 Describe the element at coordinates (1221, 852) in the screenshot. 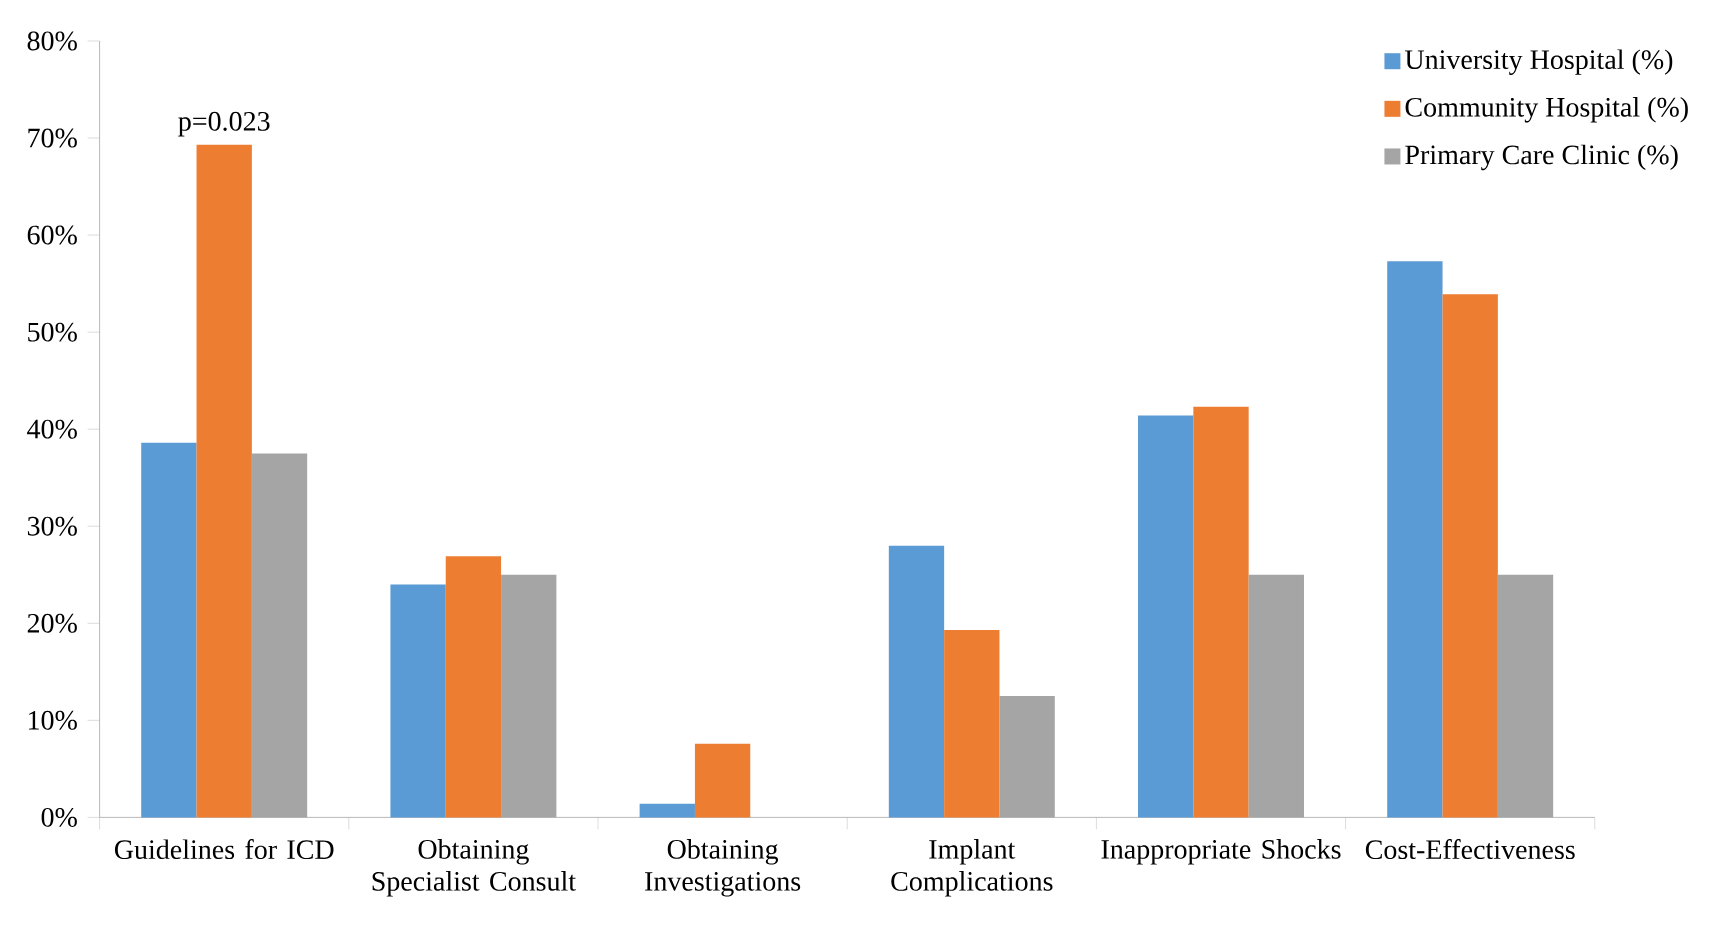

I see `x-tick-label: Inappropriate Shocks` at that location.